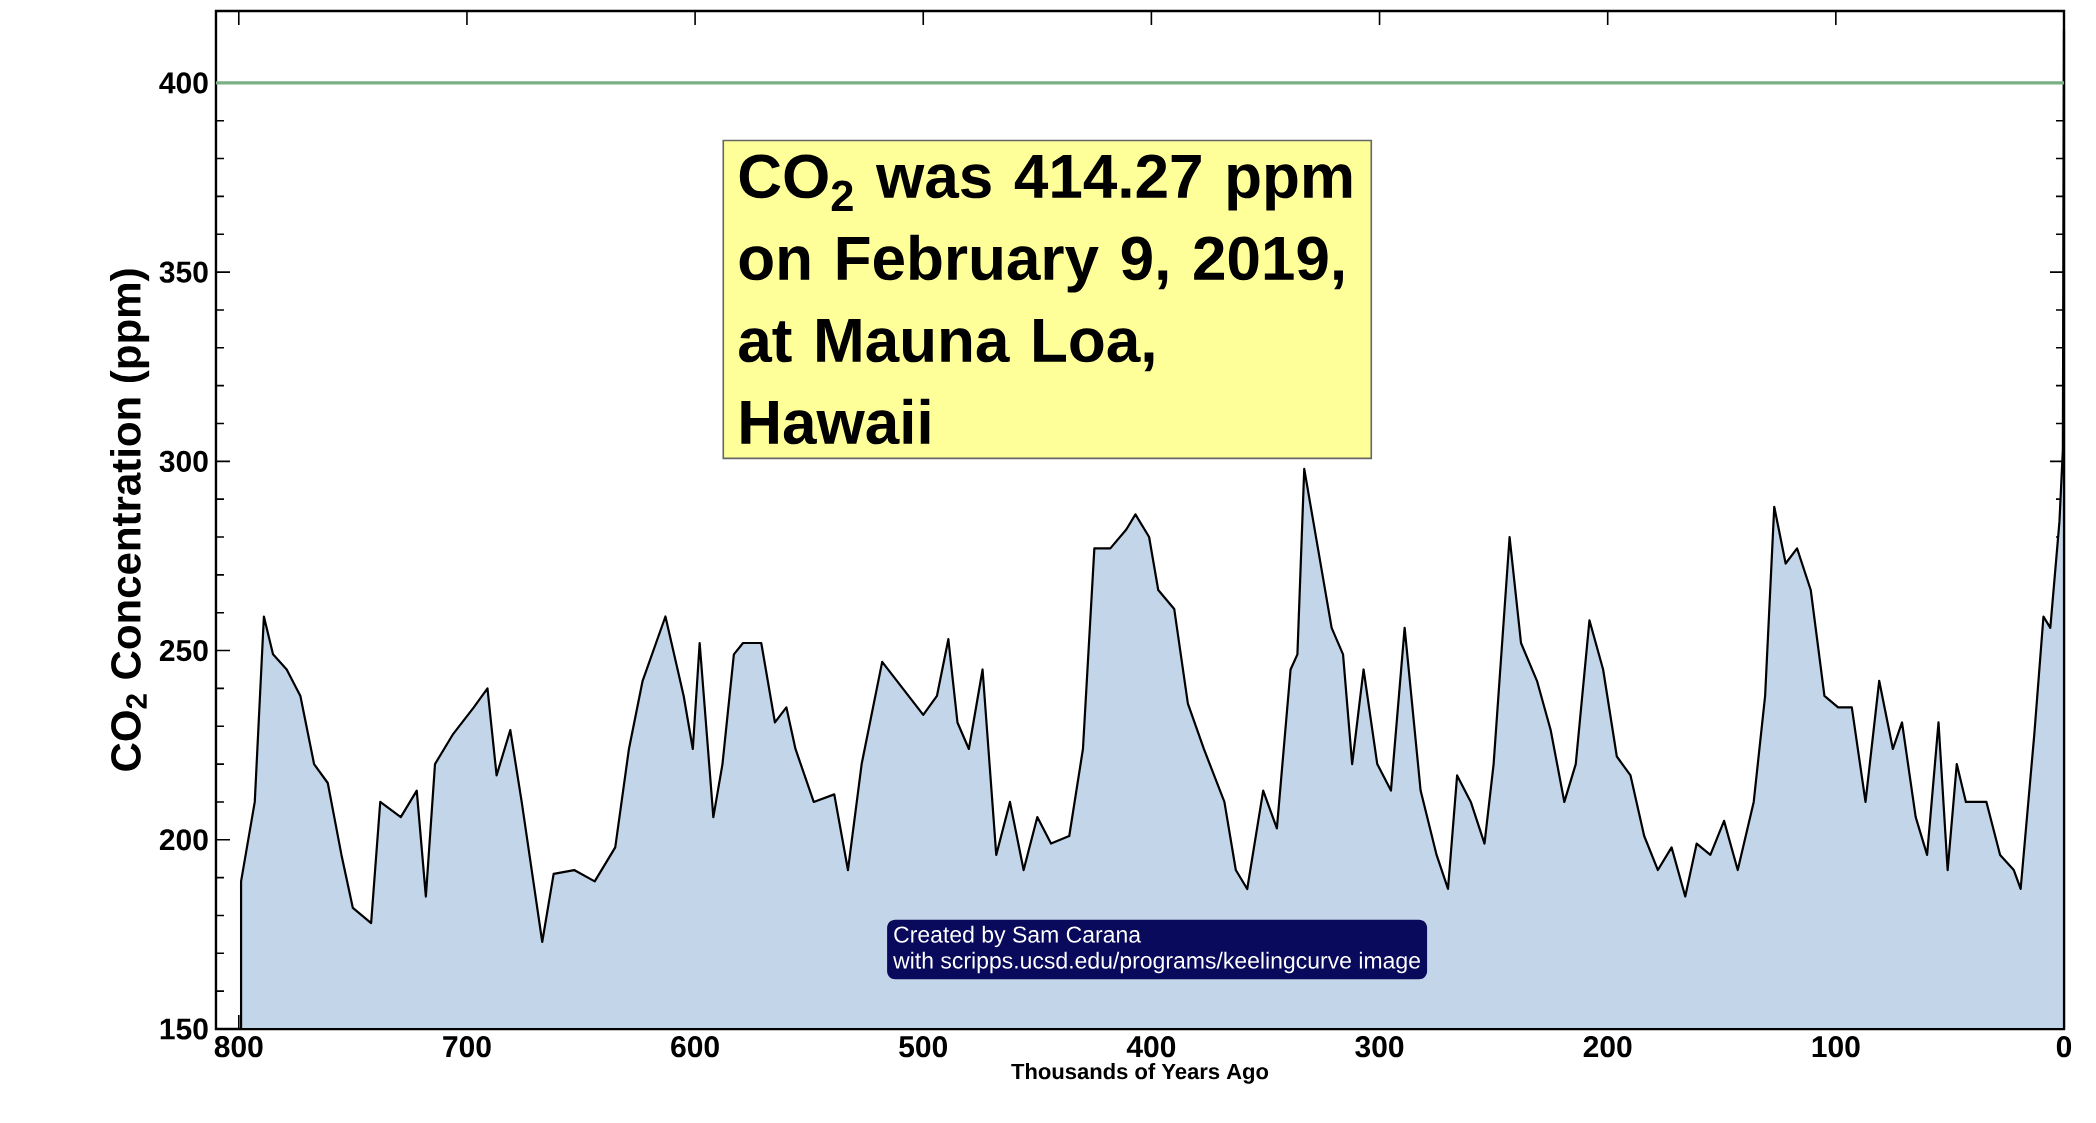 The height and width of the screenshot is (1123, 2096). I want to click on x-tick-label: 600, so click(695, 1047).